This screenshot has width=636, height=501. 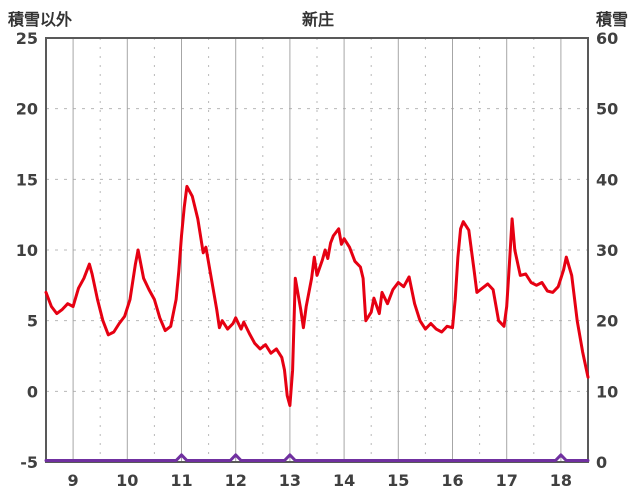 What do you see at coordinates (398, 480) in the screenshot?
I see `x-tick-label: 15` at bounding box center [398, 480].